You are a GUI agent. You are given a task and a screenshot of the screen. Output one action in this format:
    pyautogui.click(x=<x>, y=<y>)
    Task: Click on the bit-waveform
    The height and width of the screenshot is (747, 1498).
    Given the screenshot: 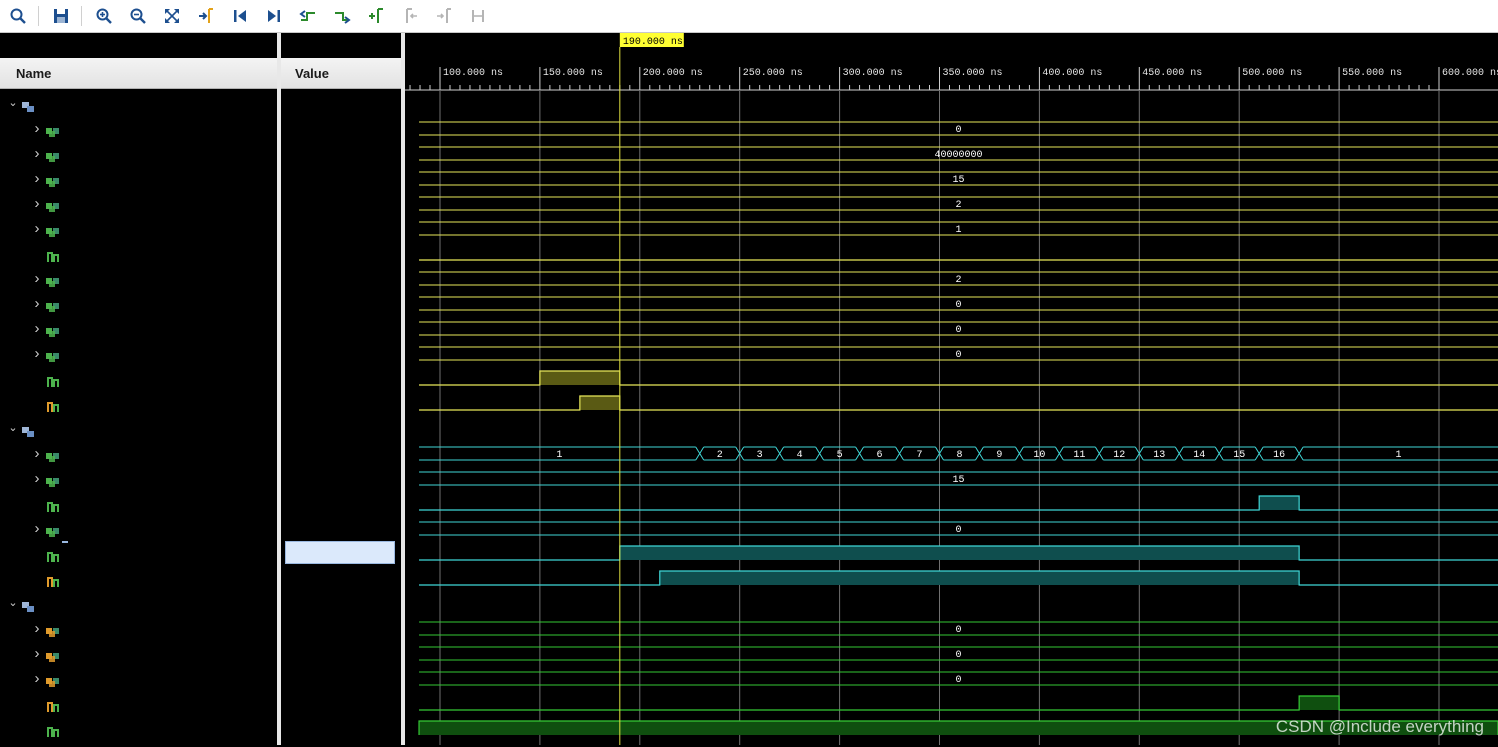 What is the action you would take?
    pyautogui.click(x=958, y=378)
    